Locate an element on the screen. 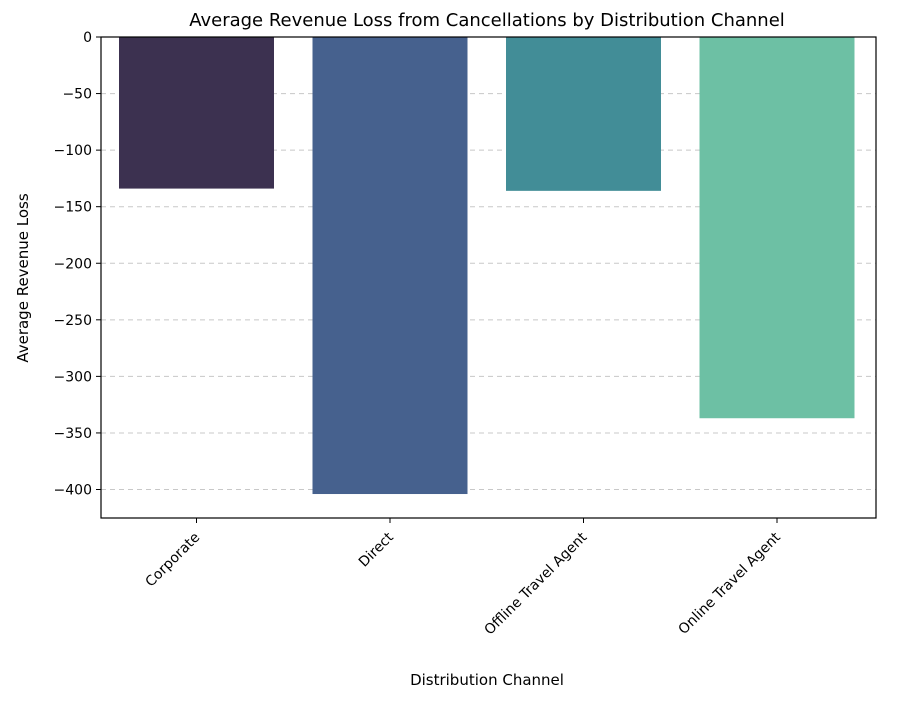  x-tick-label: Direct is located at coordinates (376, 549).